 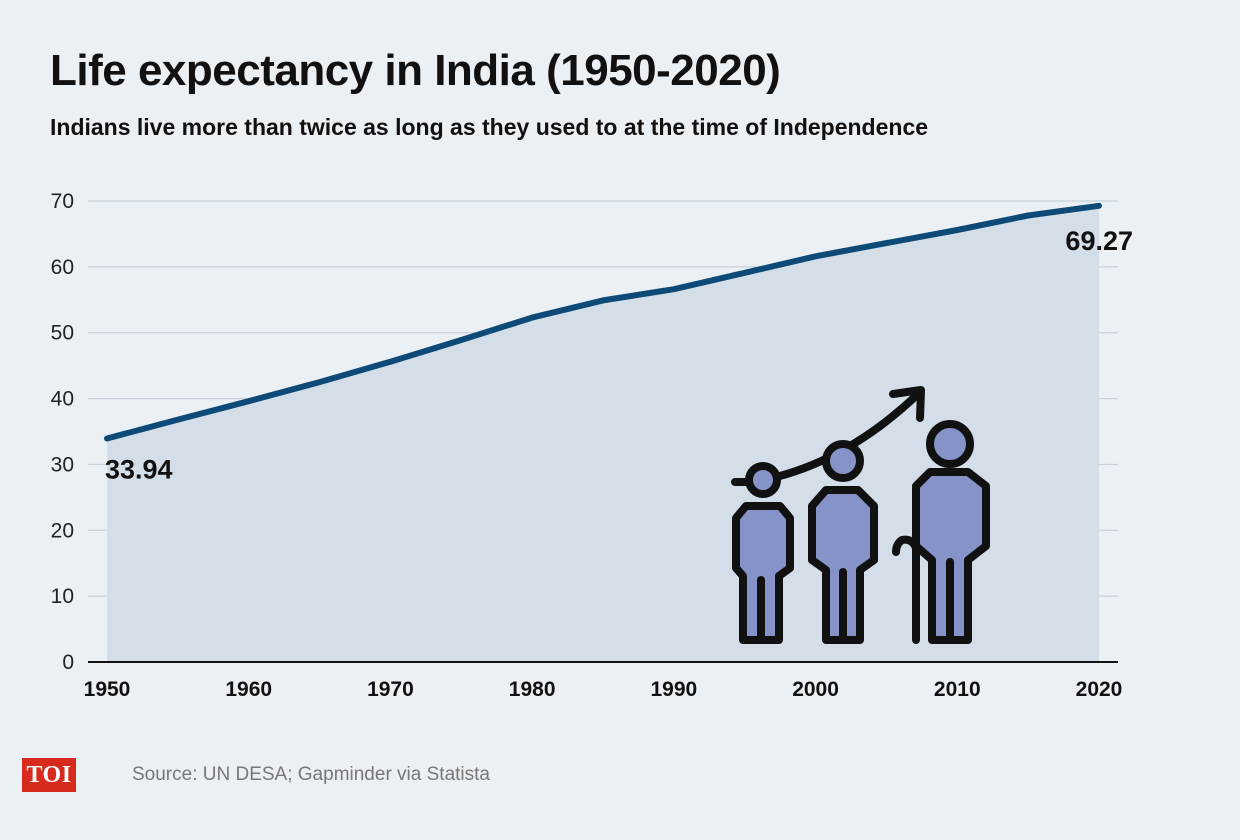 What do you see at coordinates (62, 399) in the screenshot?
I see `y-tick-label: 40` at bounding box center [62, 399].